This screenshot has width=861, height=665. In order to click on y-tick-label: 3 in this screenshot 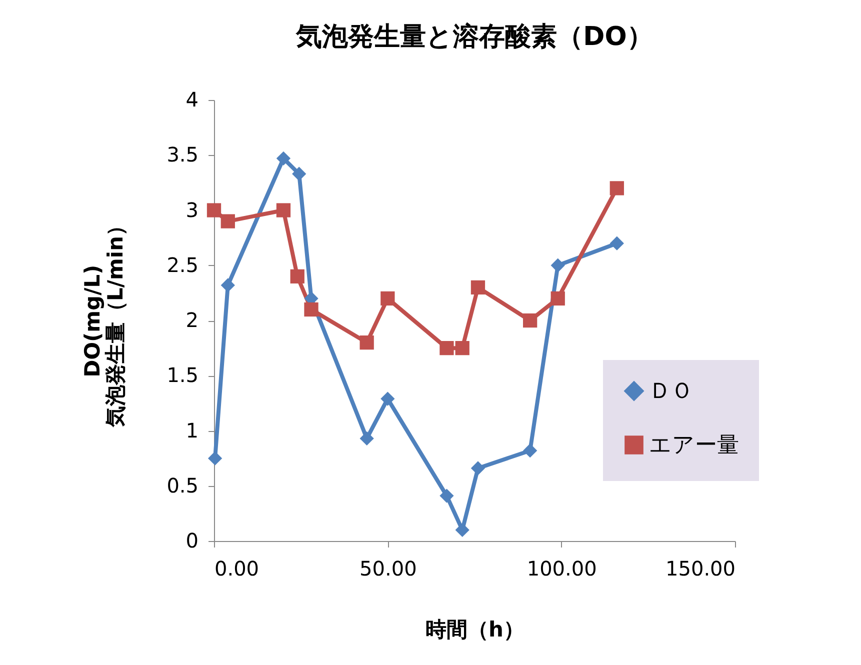, I will do `click(192, 210)`.